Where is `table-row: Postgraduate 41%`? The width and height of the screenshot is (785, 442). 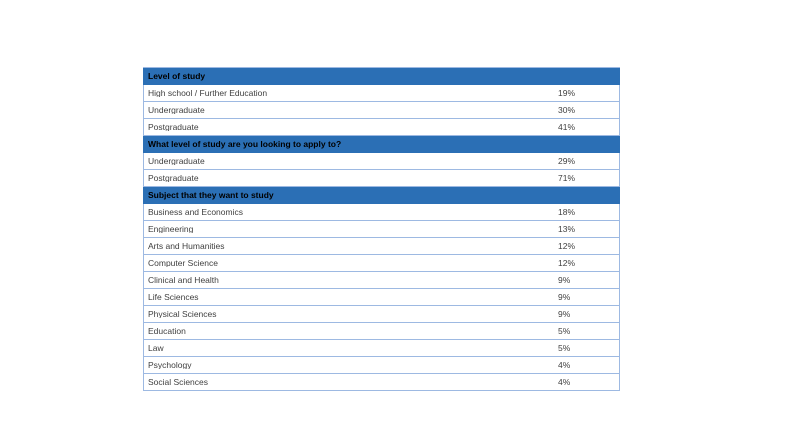 table-row: Postgraduate 41% is located at coordinates (381, 127).